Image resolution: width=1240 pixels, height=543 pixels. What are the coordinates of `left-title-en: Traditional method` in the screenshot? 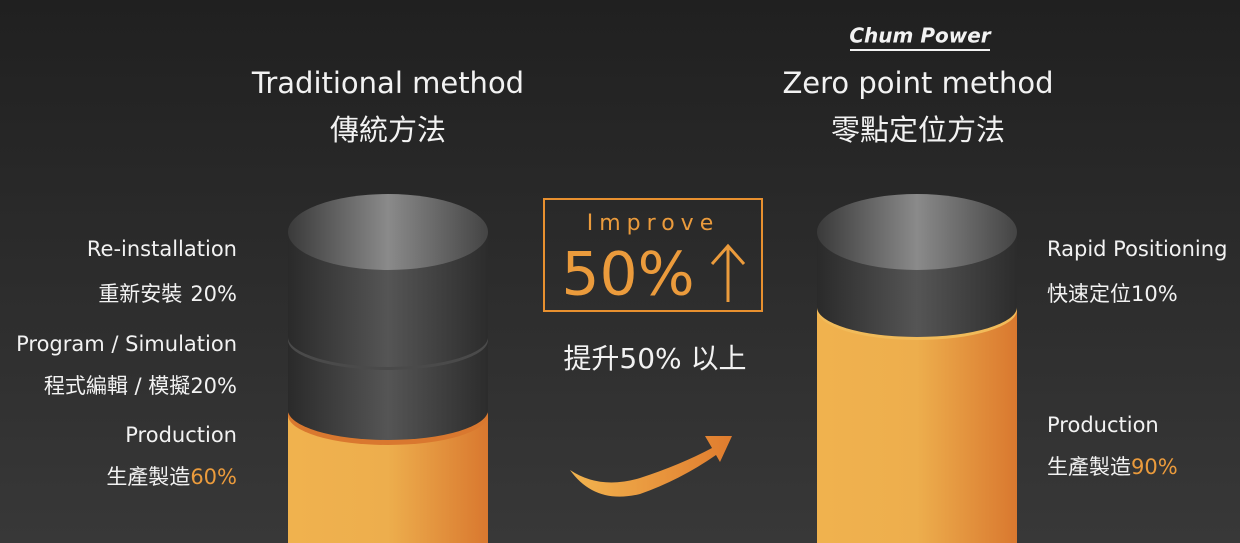 It's located at (387, 83).